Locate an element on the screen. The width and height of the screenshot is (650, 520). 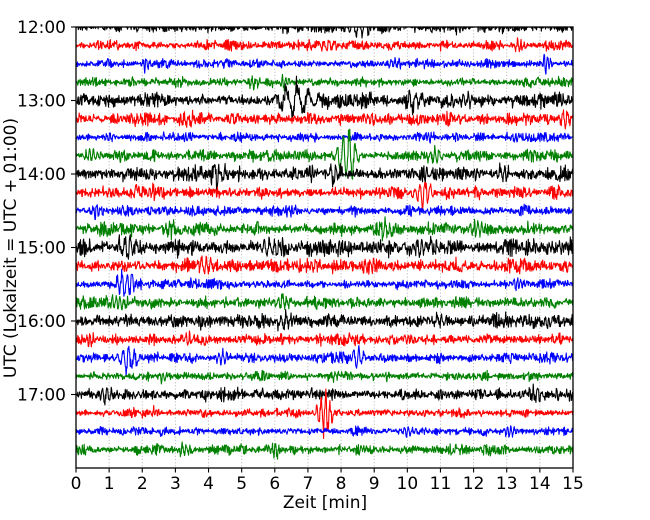
x-tick-label: 5 is located at coordinates (241, 484).